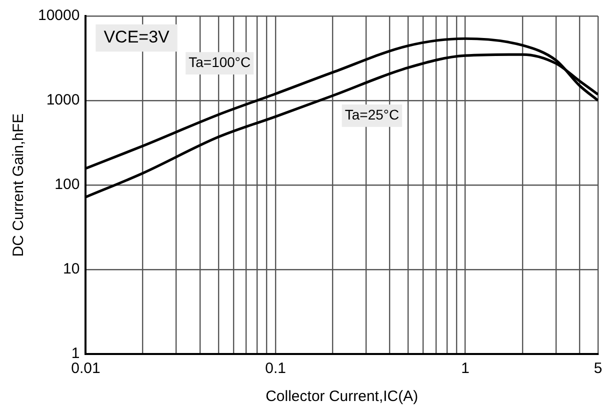 The image size is (612, 414). I want to click on x-tick-label: 0.01, so click(85, 369).